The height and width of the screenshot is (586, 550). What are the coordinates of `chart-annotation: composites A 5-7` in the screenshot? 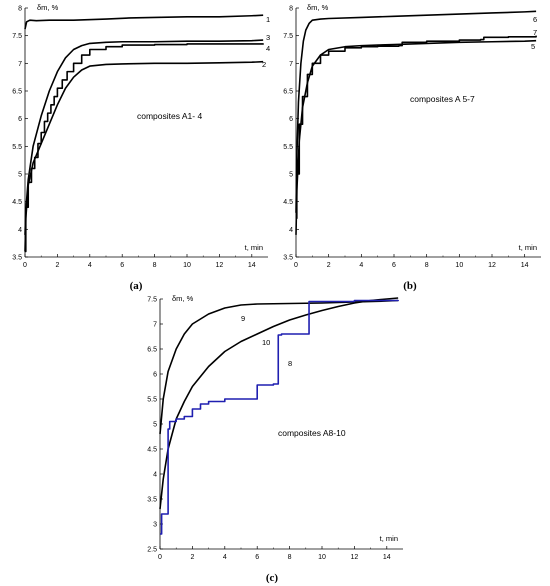 It's located at (442, 99).